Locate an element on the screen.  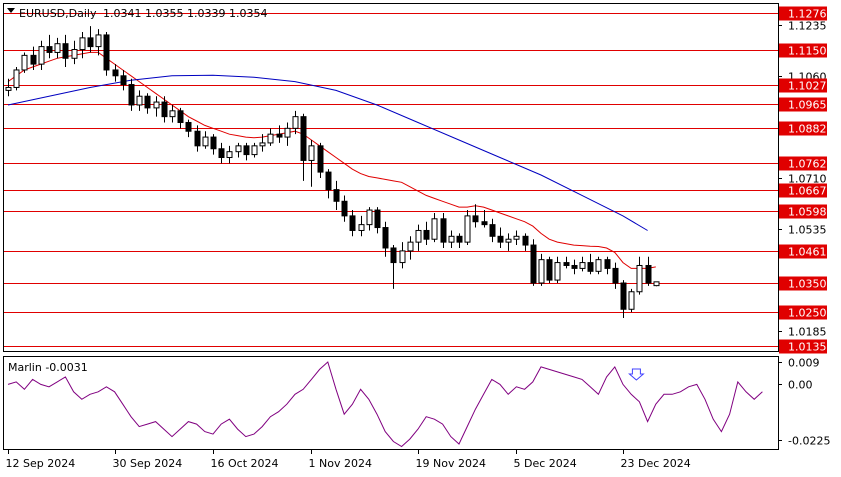
level-label: 1.1150 is located at coordinates (807, 51).